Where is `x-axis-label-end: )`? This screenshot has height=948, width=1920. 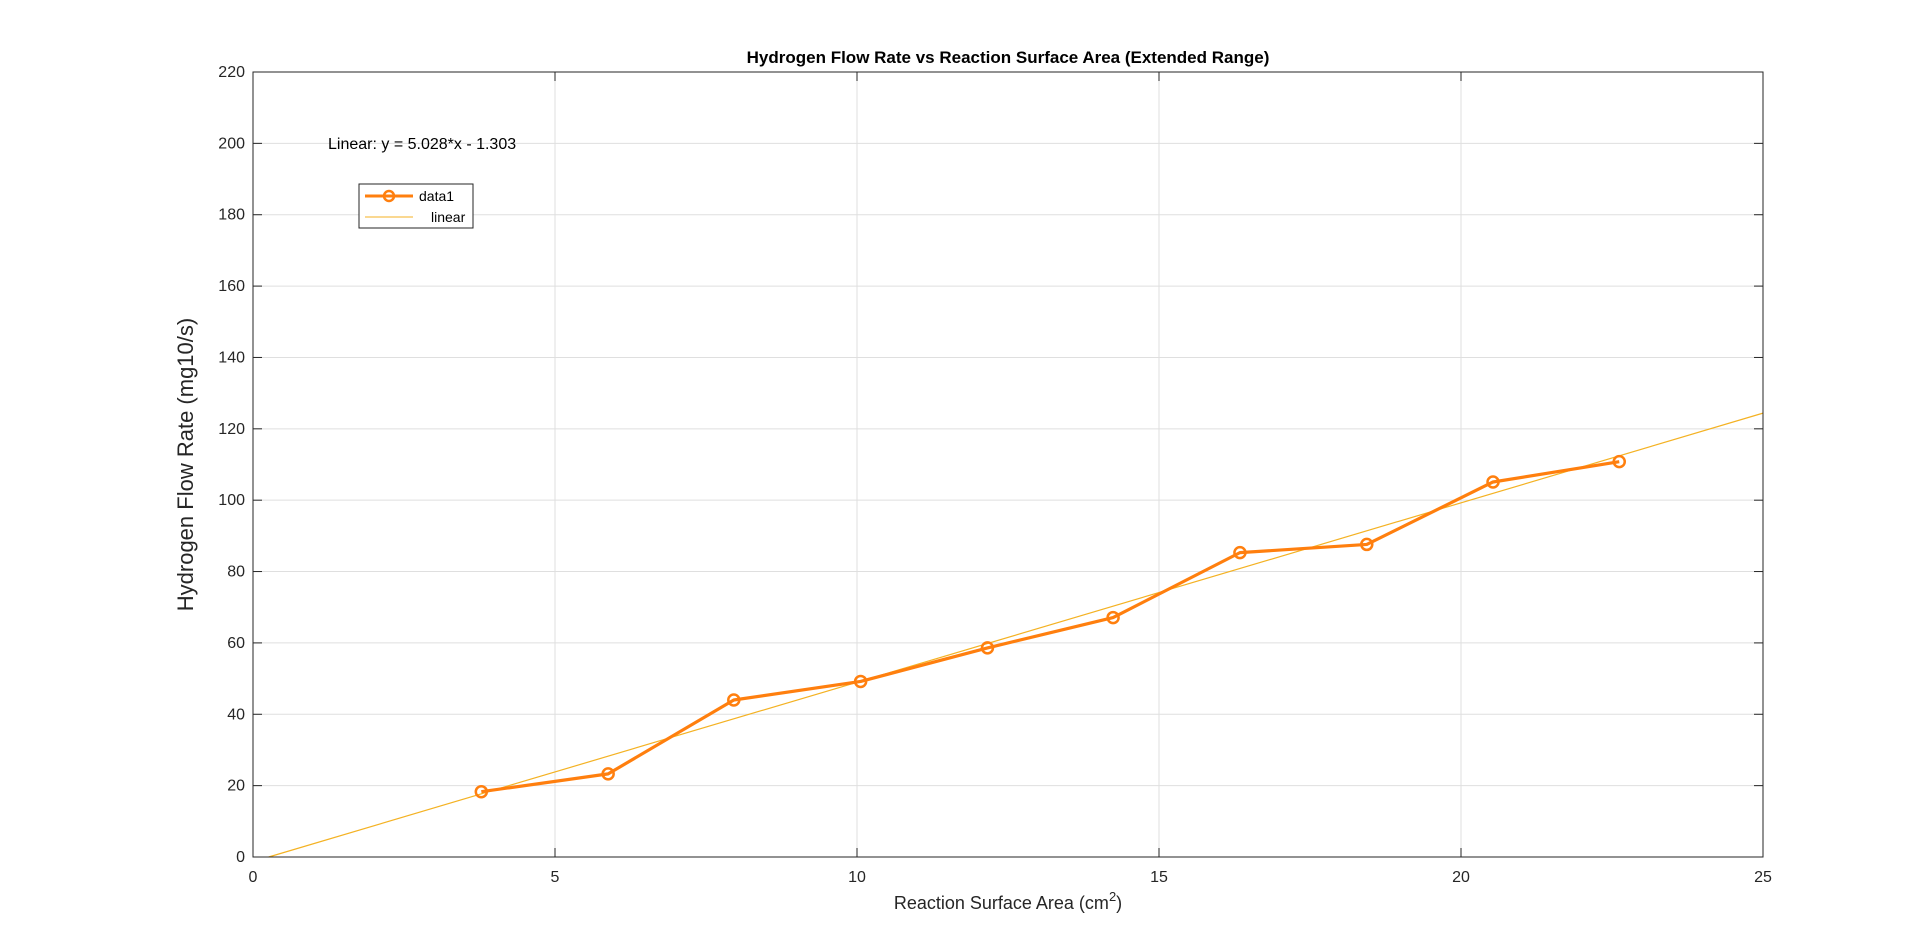 x-axis-label-end: ) is located at coordinates (1119, 903).